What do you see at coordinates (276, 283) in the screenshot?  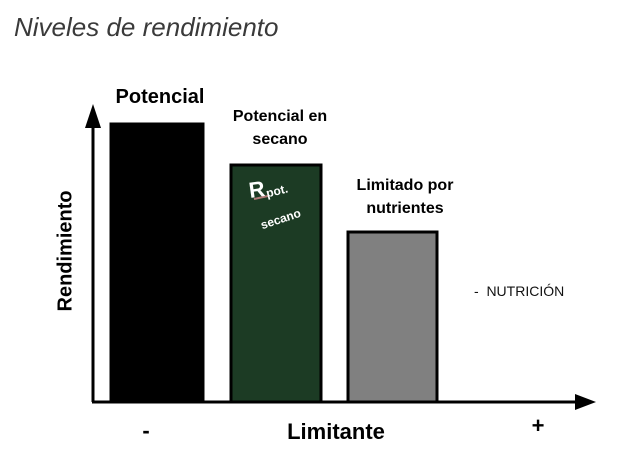 I see `bar-potencial-secano` at bounding box center [276, 283].